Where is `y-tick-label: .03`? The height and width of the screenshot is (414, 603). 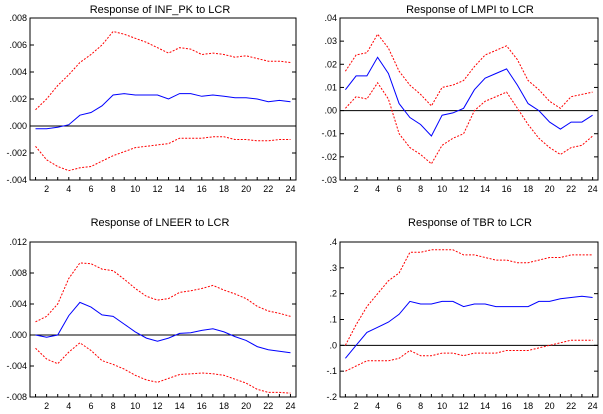 y-tick-label: .03 is located at coordinates (330, 41).